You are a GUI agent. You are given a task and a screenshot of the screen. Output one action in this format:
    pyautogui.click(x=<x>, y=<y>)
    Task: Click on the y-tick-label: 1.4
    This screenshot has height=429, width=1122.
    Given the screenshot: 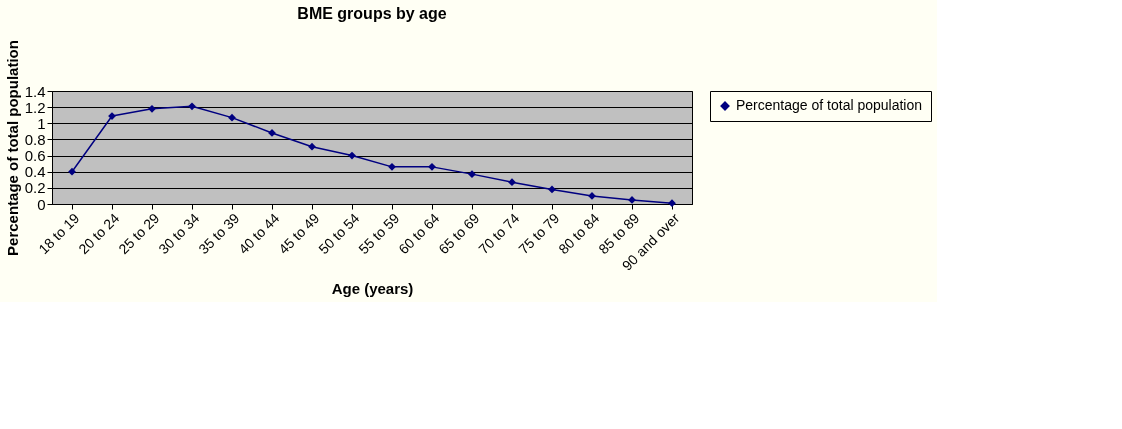 What is the action you would take?
    pyautogui.click(x=35, y=91)
    